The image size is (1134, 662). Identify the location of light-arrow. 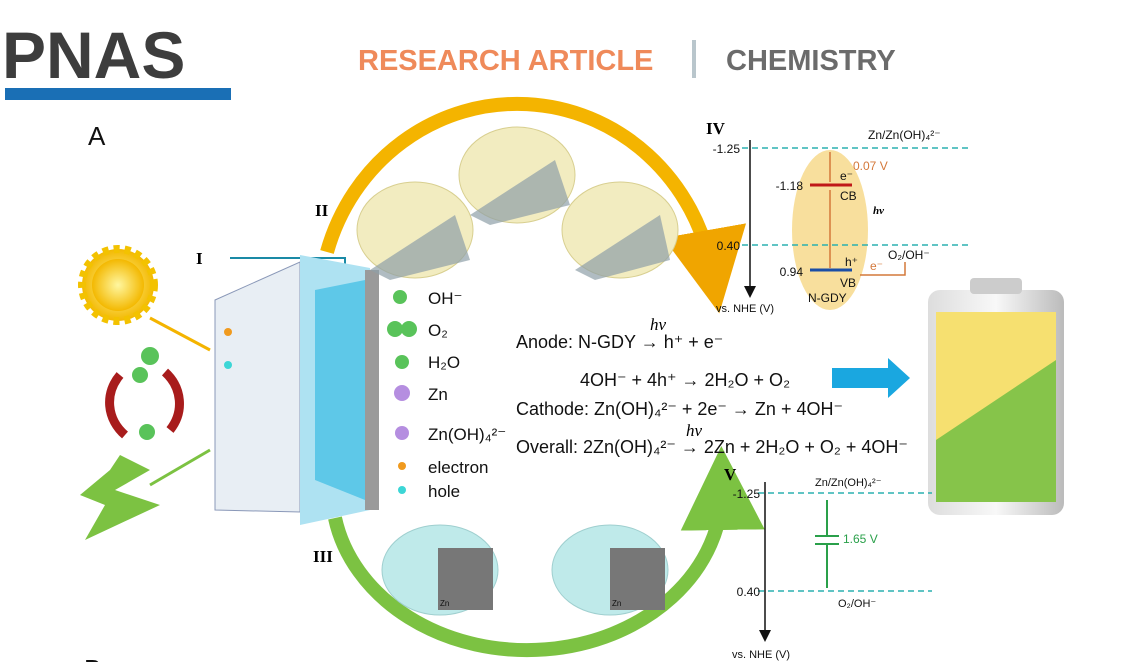
(180, 334).